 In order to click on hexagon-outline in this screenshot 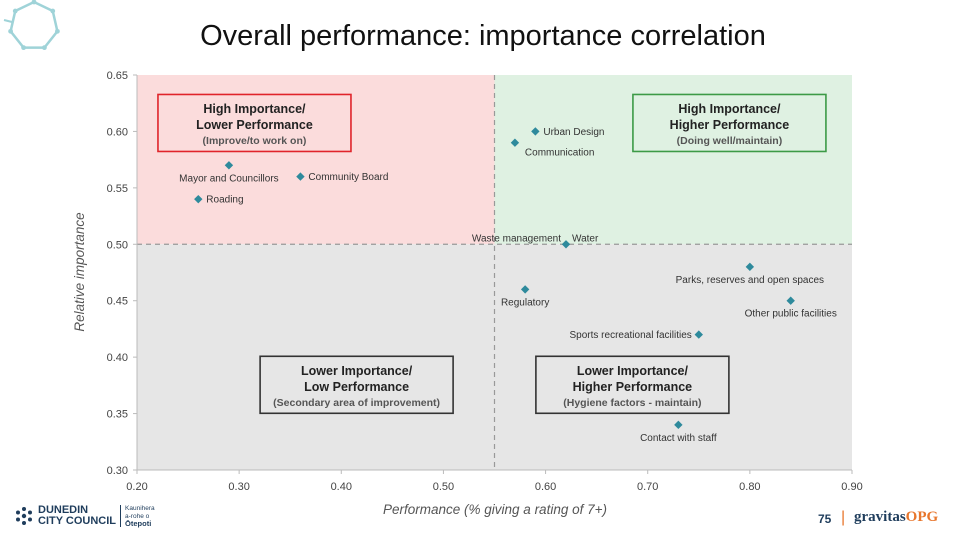, I will do `click(34, 24)`.